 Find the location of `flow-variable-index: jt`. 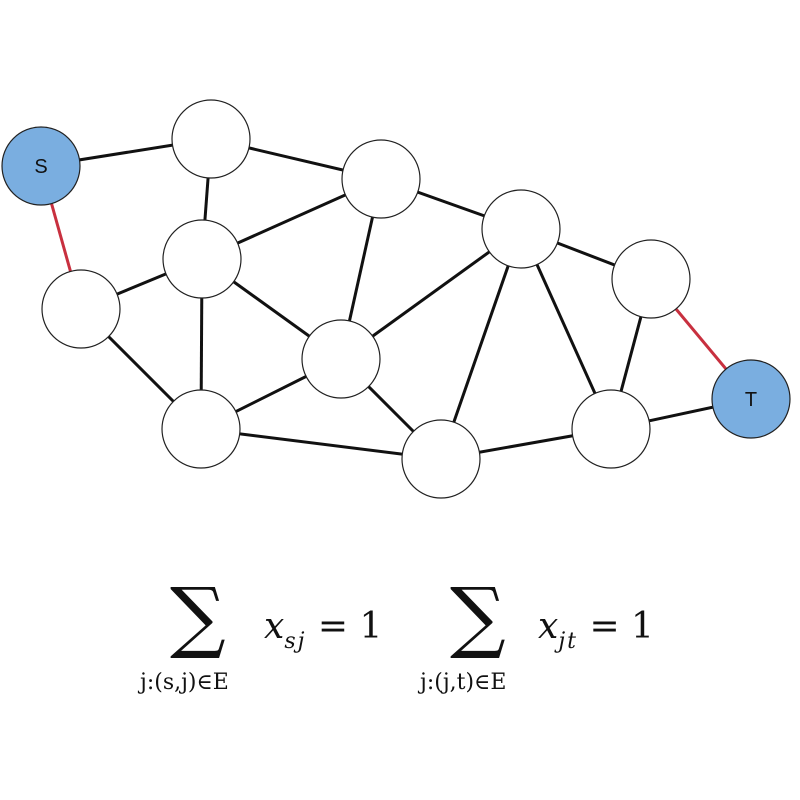

flow-variable-index: jt is located at coordinates (568, 641).